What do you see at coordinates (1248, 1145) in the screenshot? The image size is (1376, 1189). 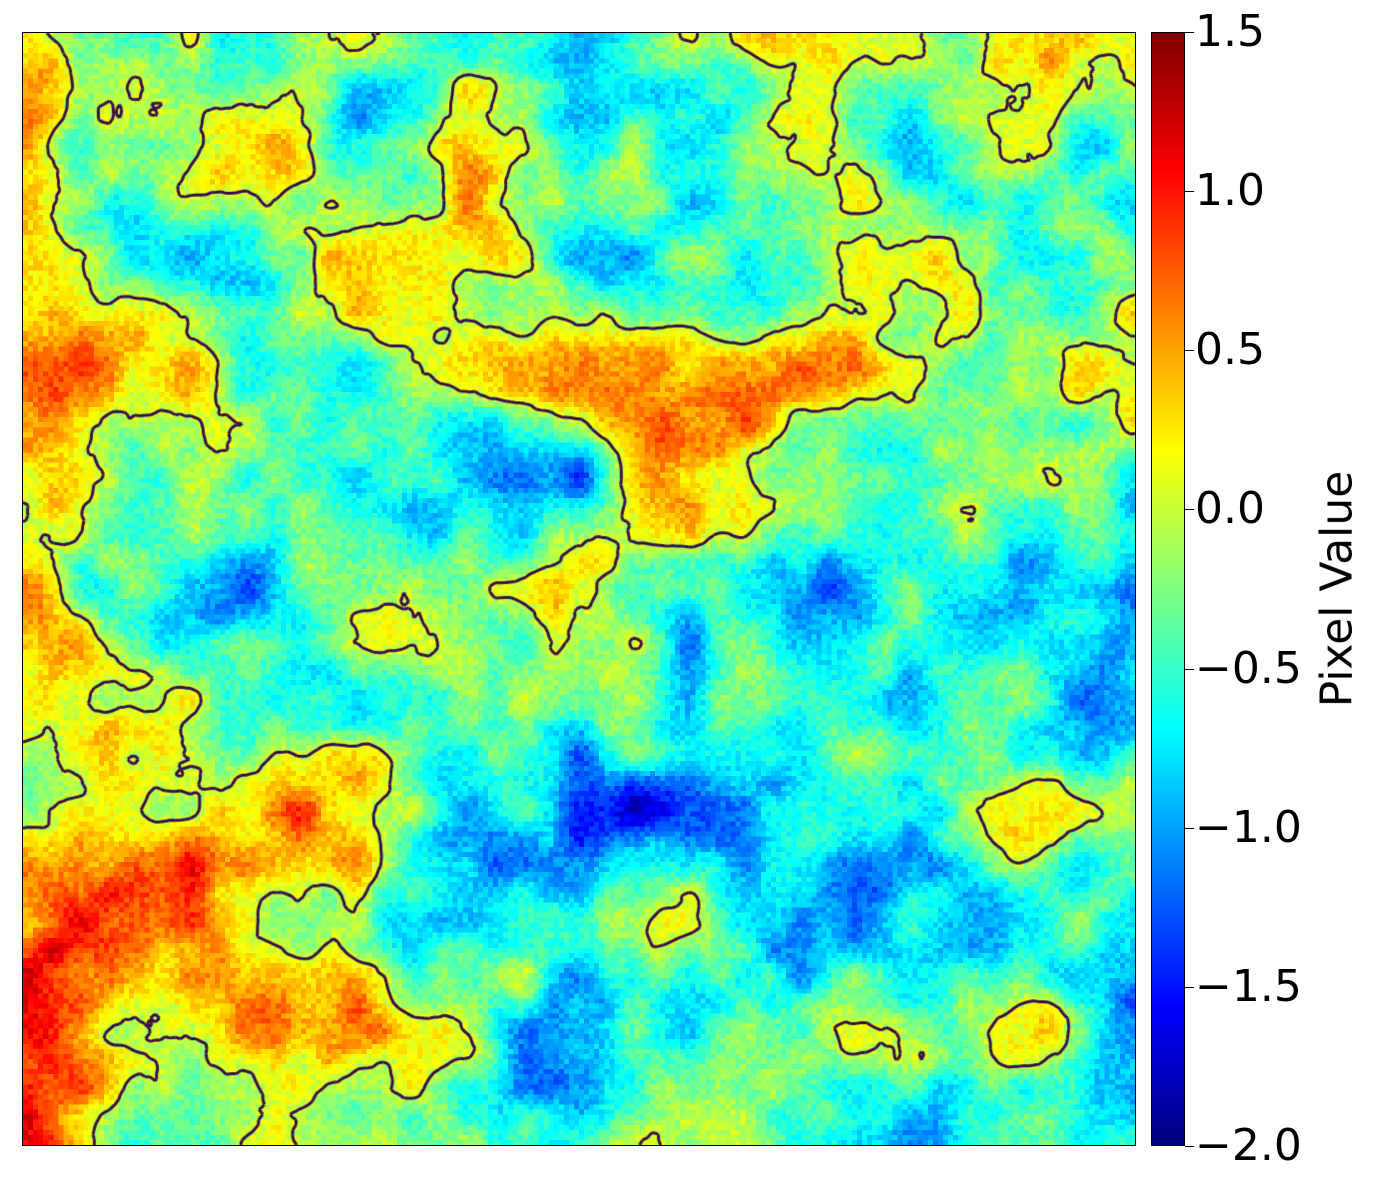 I see `colorbar-tick-label: −2.0` at bounding box center [1248, 1145].